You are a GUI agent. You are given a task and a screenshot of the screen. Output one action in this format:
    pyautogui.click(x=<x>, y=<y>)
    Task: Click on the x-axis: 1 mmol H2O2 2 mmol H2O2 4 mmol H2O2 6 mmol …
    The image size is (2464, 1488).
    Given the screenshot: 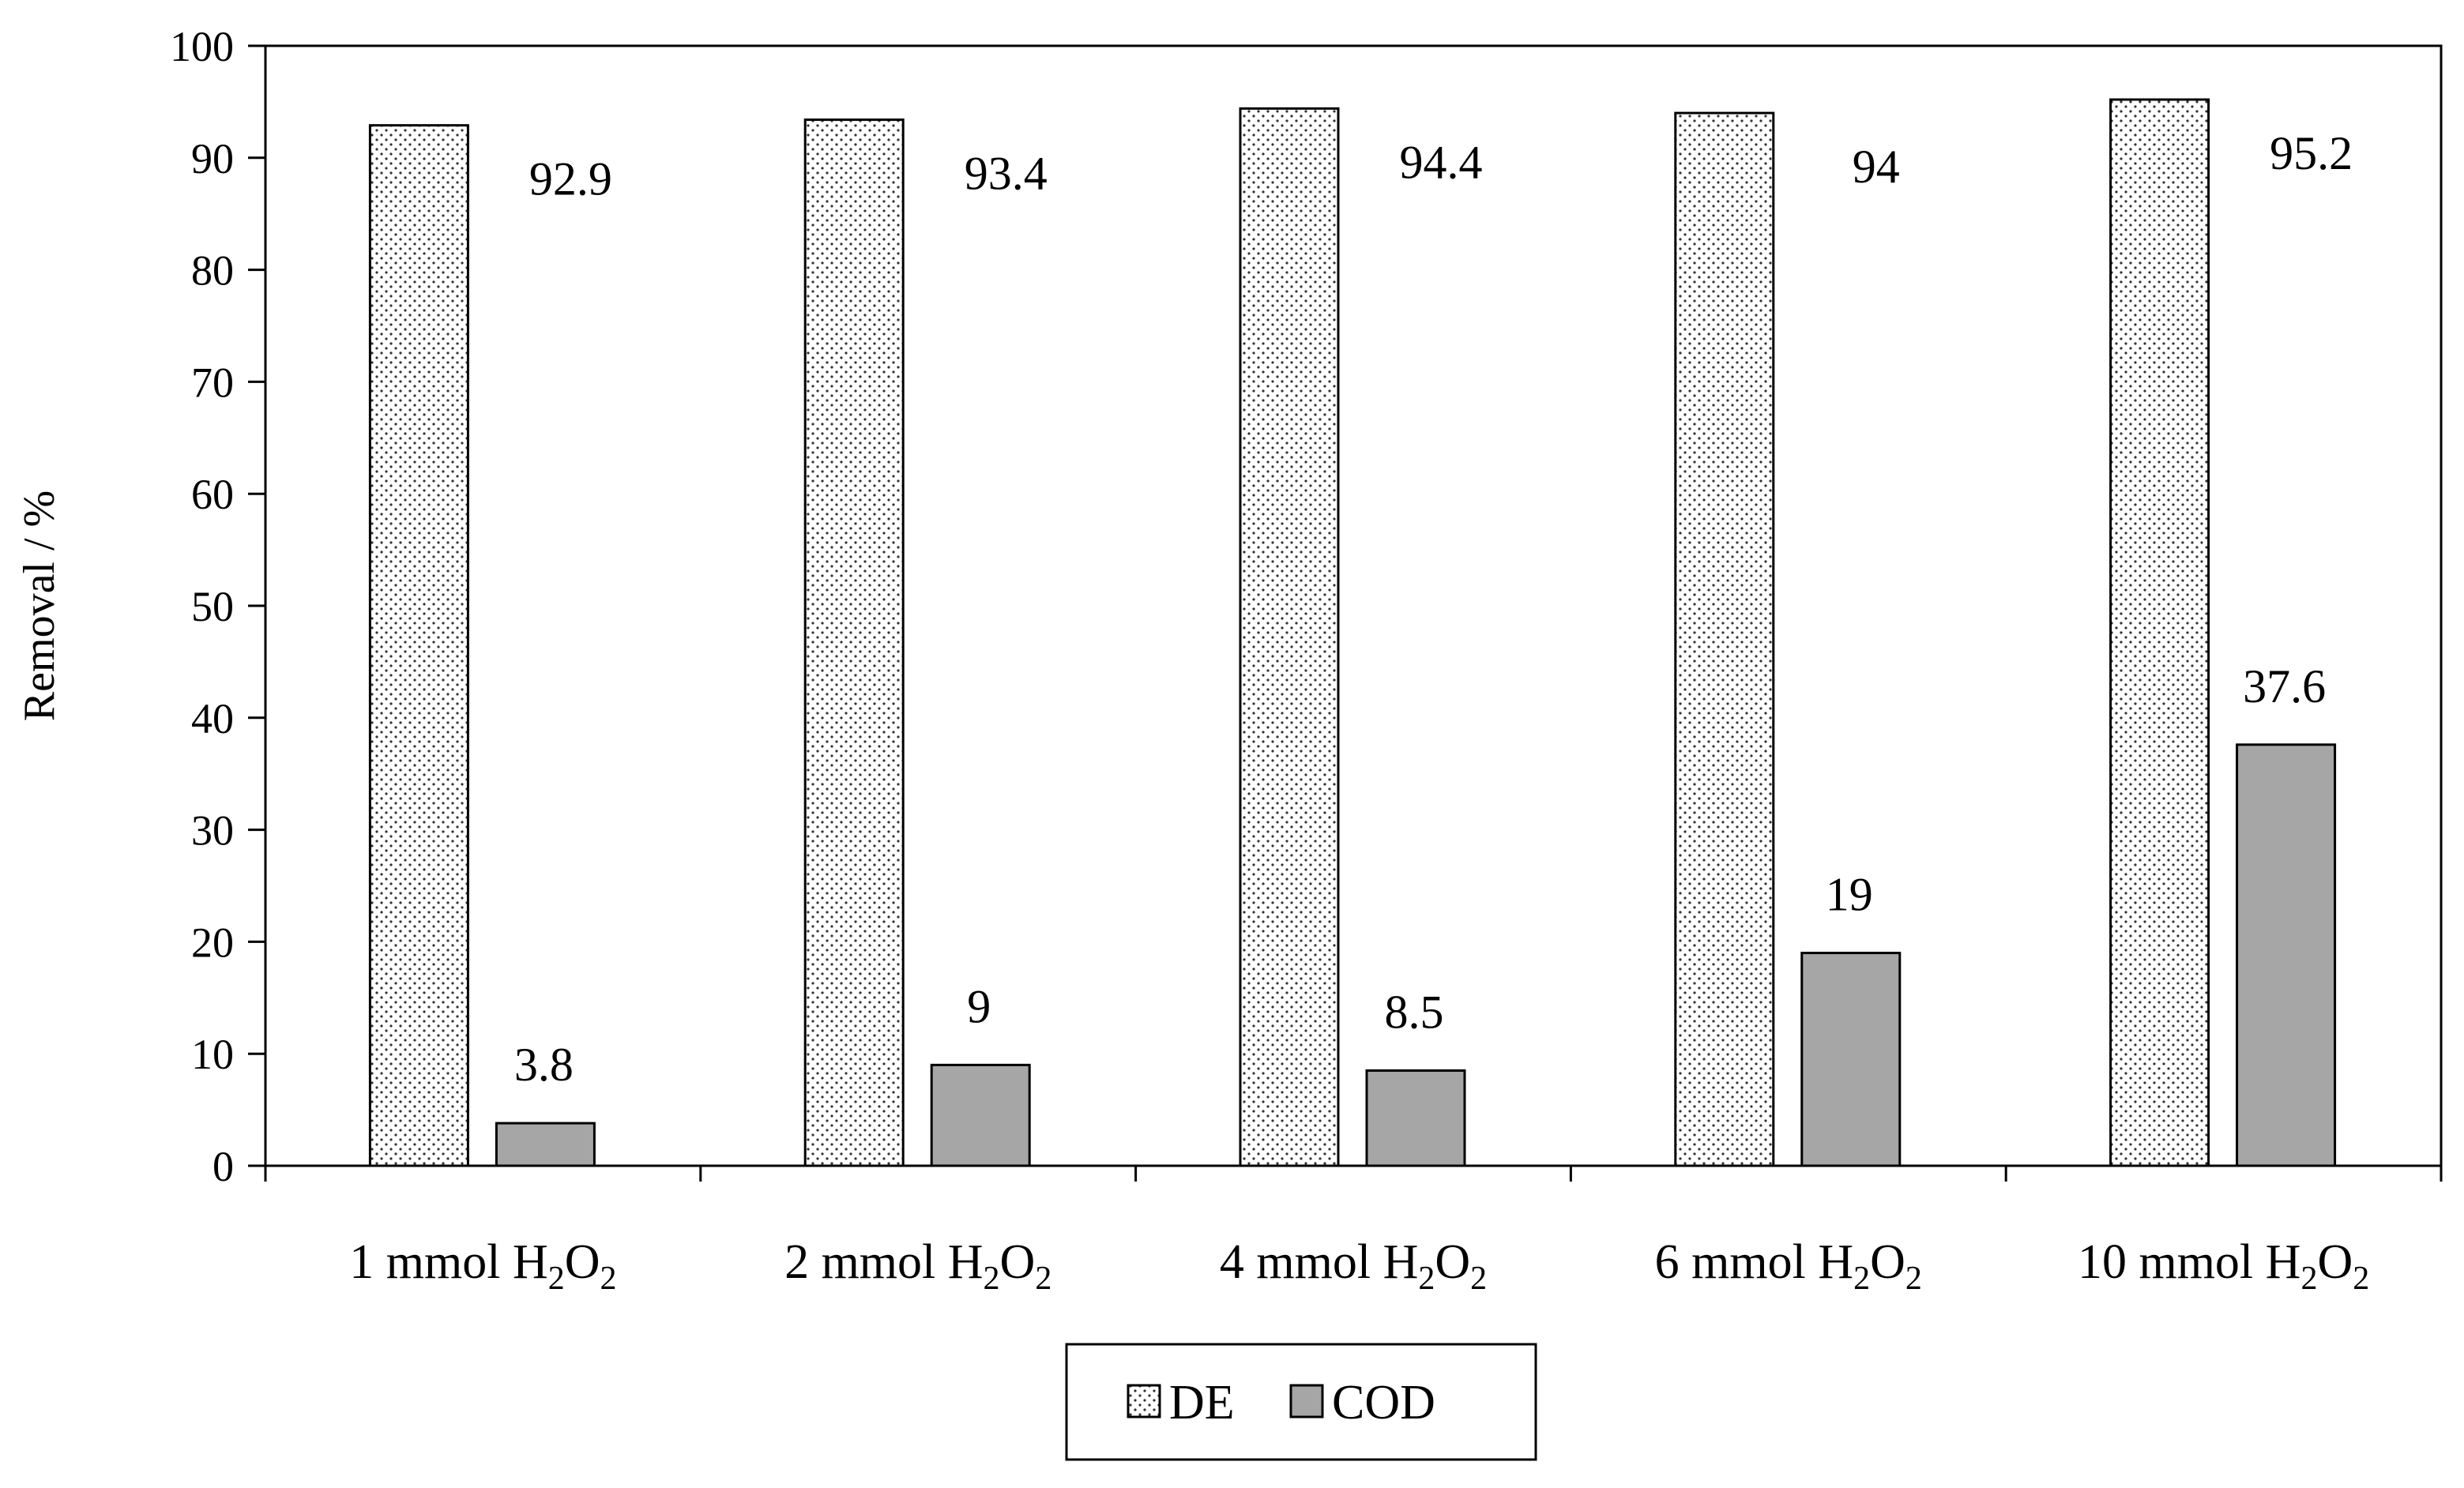 What is the action you would take?
    pyautogui.click(x=1353, y=1231)
    